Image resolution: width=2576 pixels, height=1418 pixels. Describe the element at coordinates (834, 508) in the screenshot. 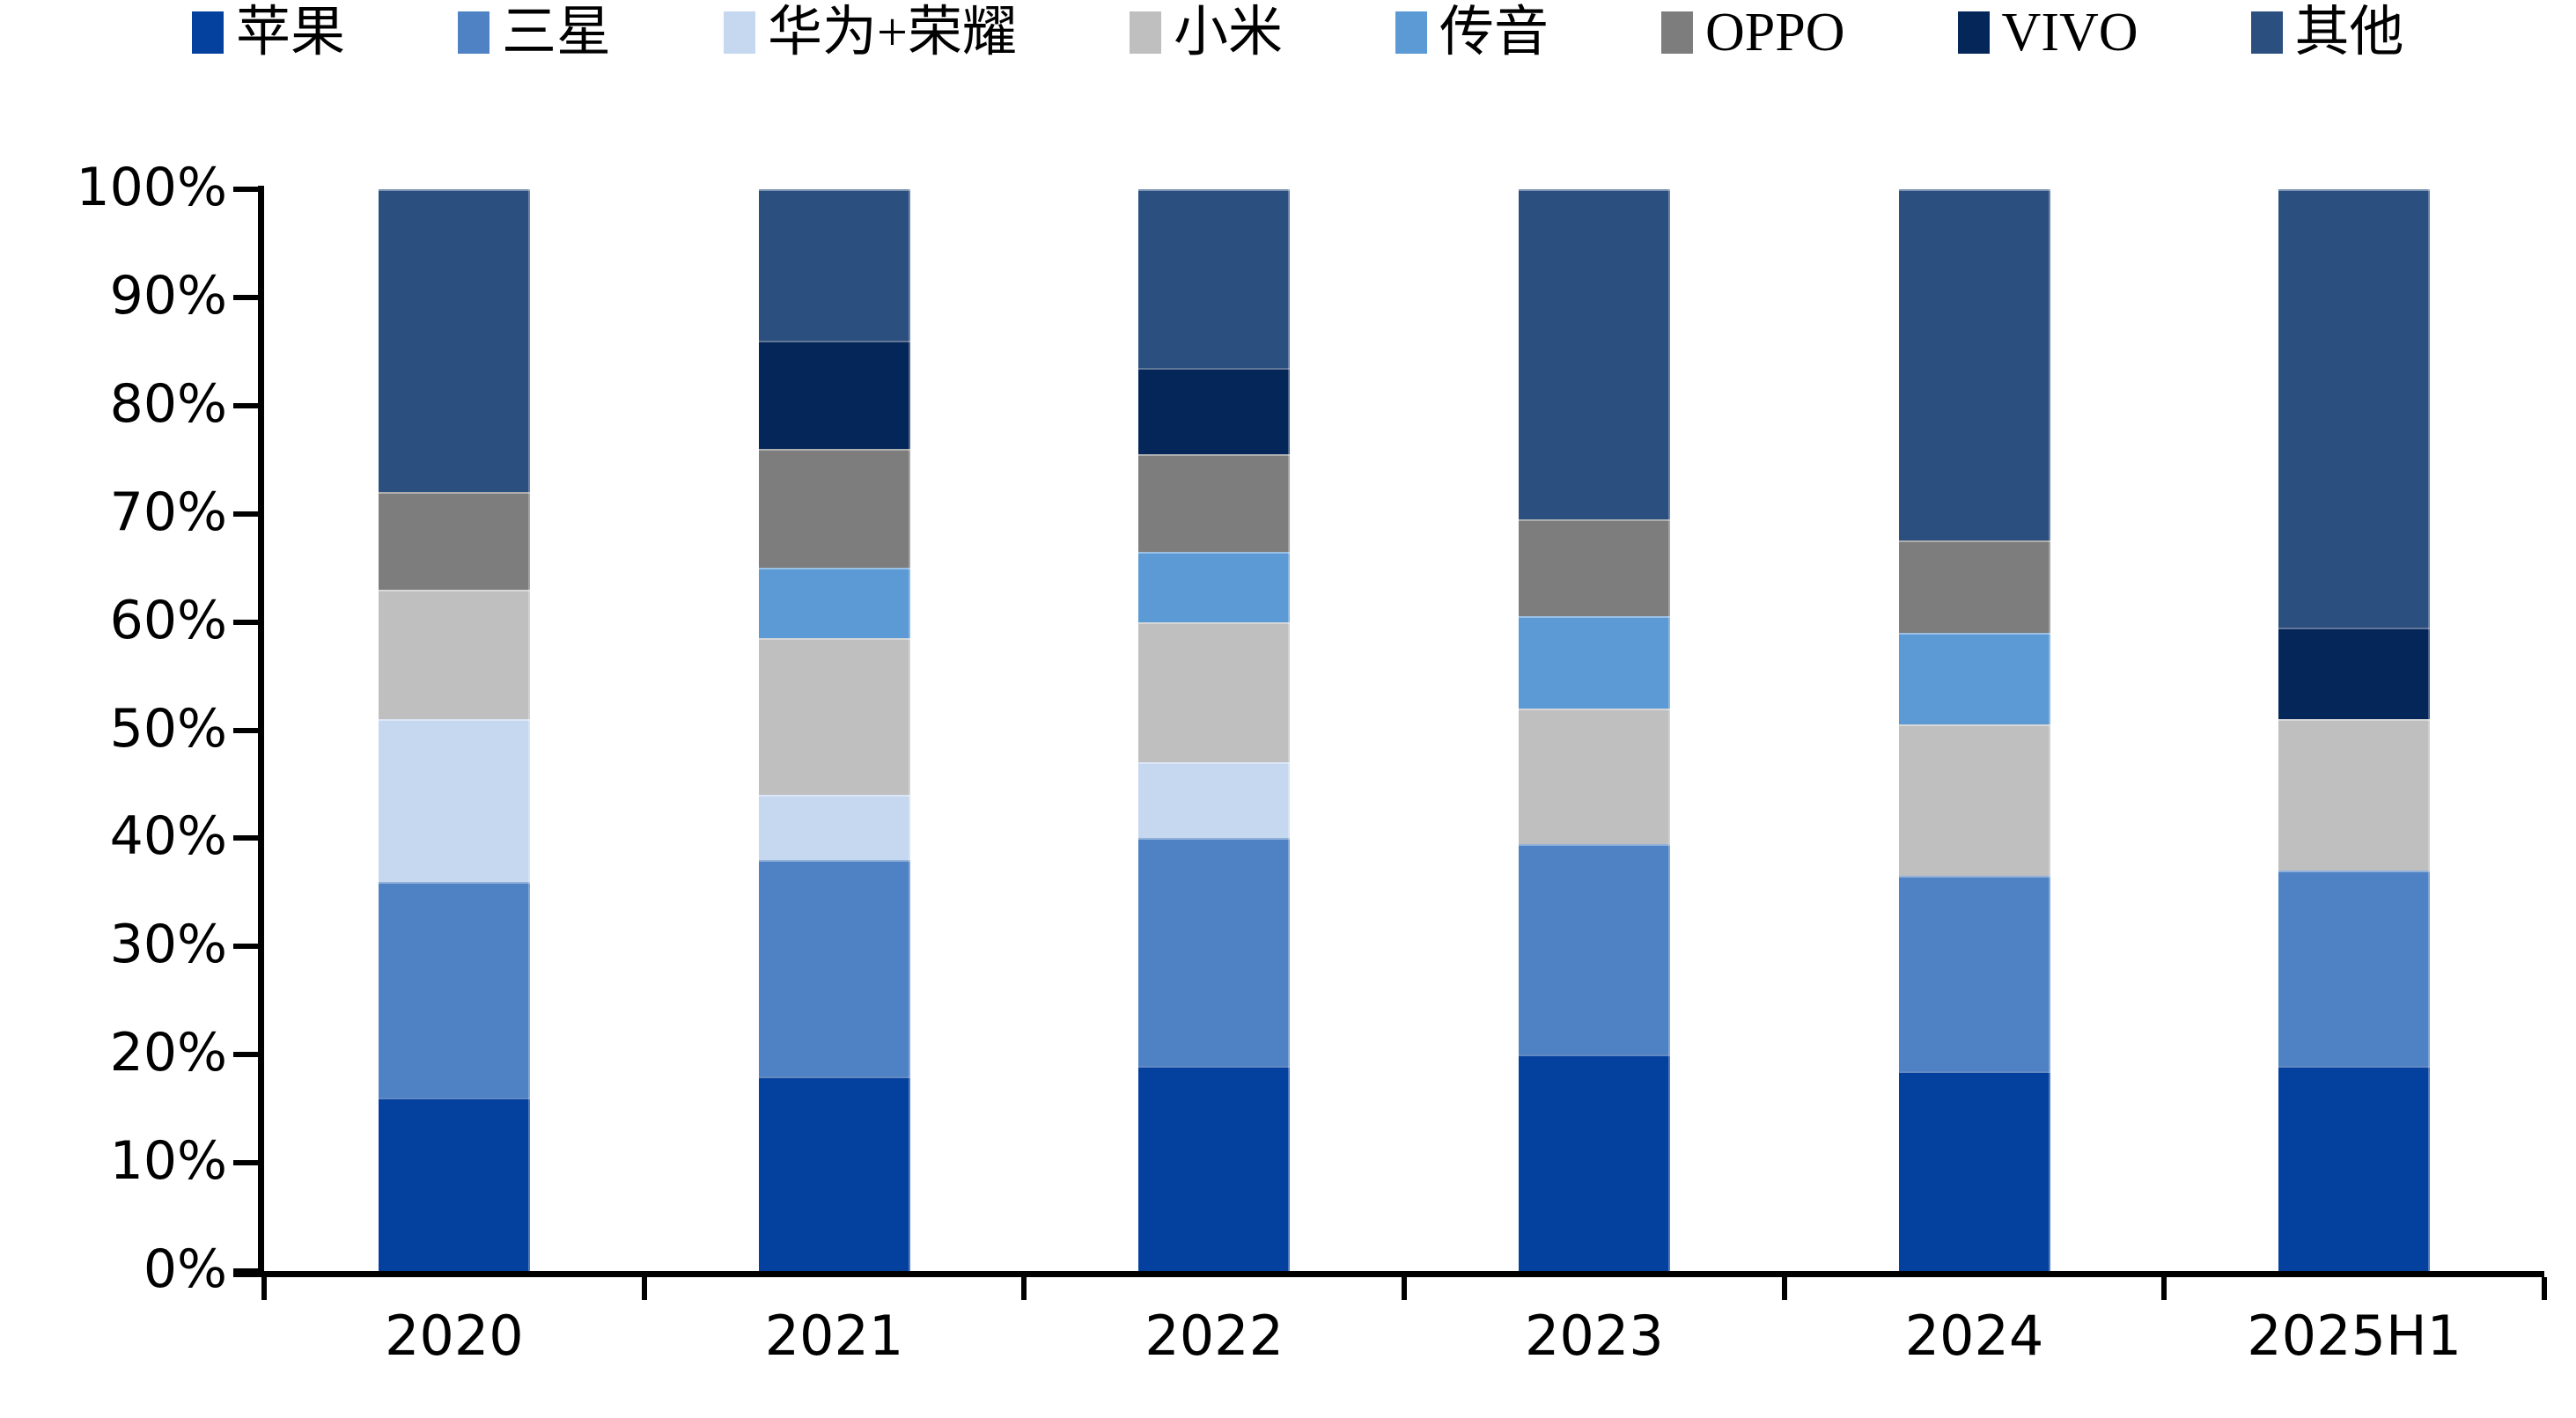

I see `bar-segment-2021-OPPO` at that location.